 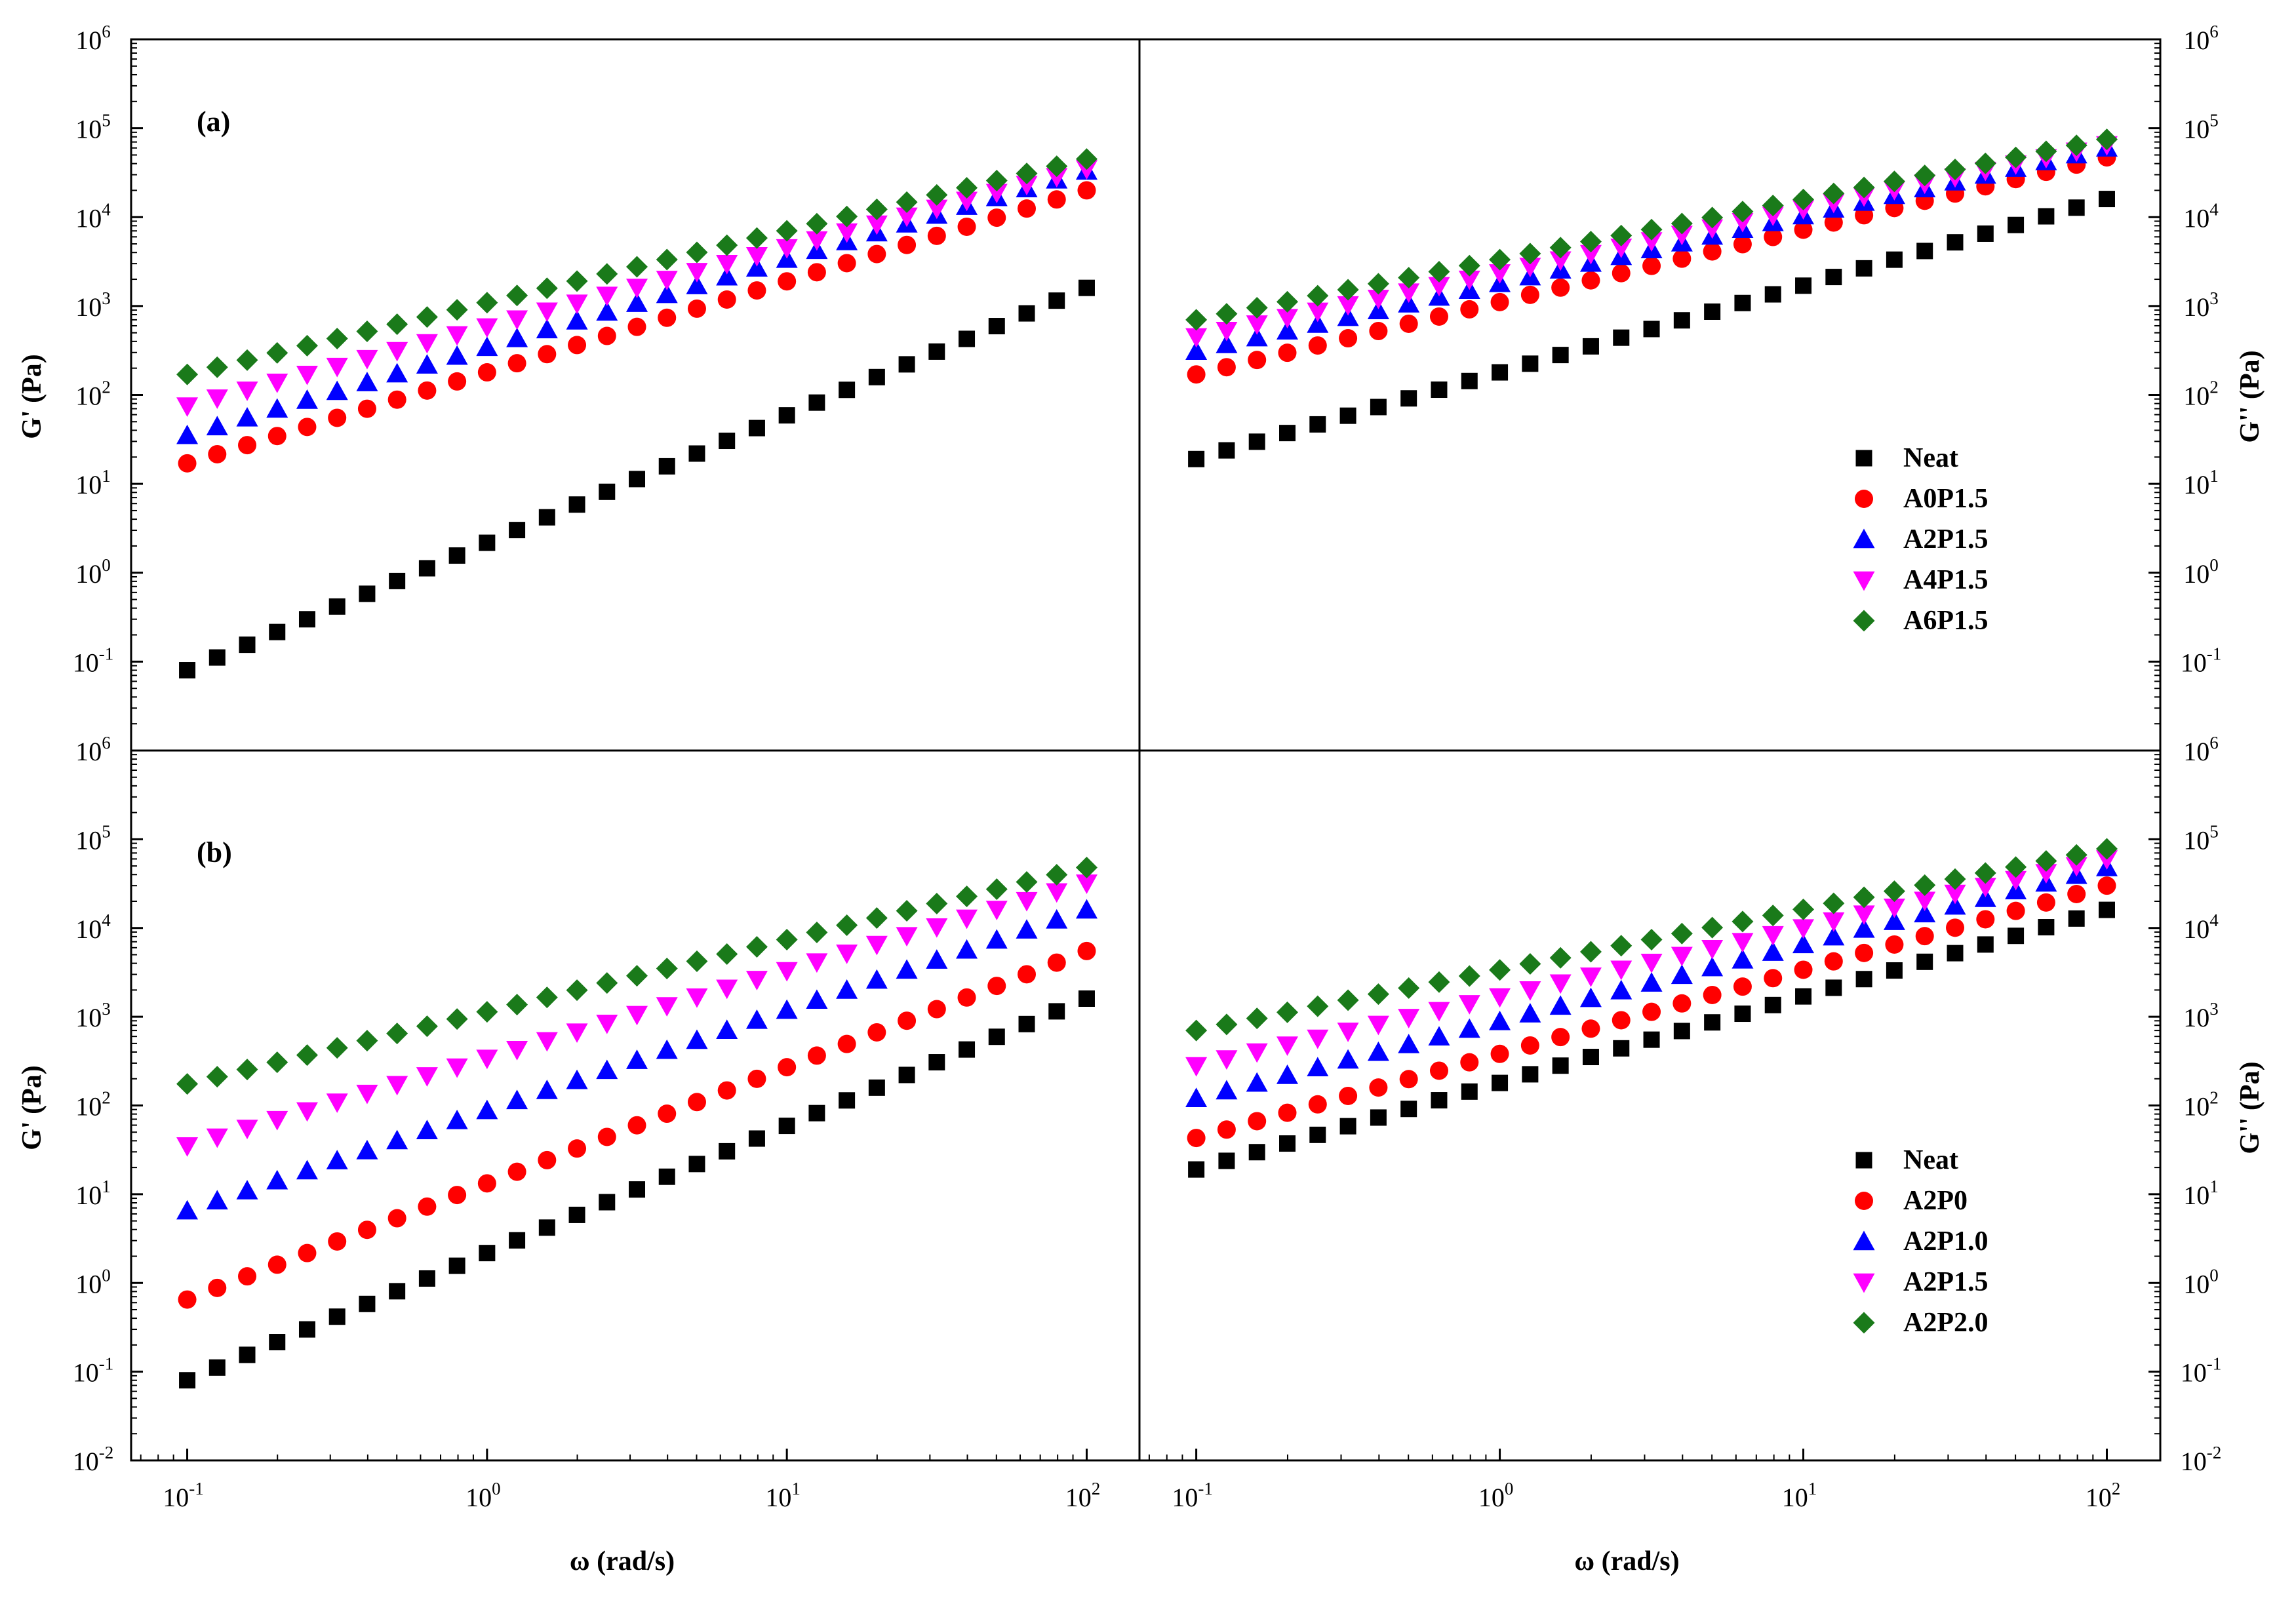 I want to click on y-tick-label: 10⁻¹, so click(x=2201, y=1371).